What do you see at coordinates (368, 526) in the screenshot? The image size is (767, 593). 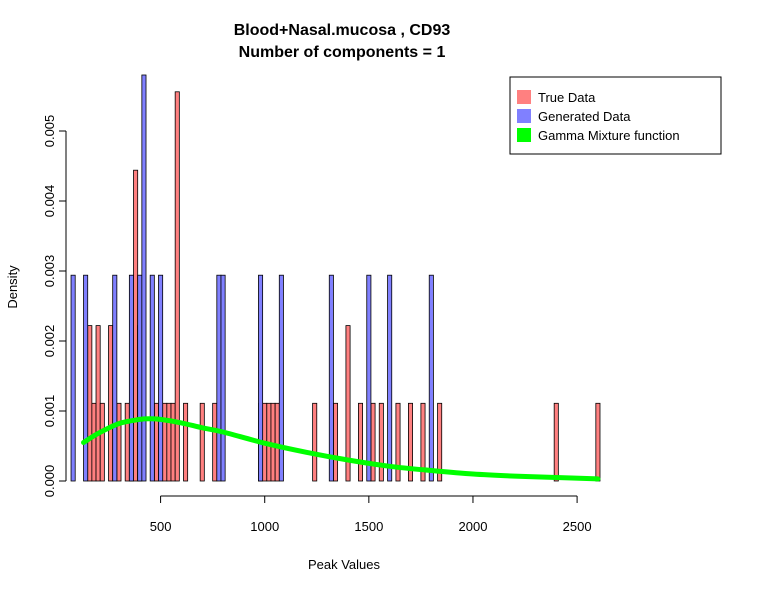 I see `x-tick-label-2: 1500` at bounding box center [368, 526].